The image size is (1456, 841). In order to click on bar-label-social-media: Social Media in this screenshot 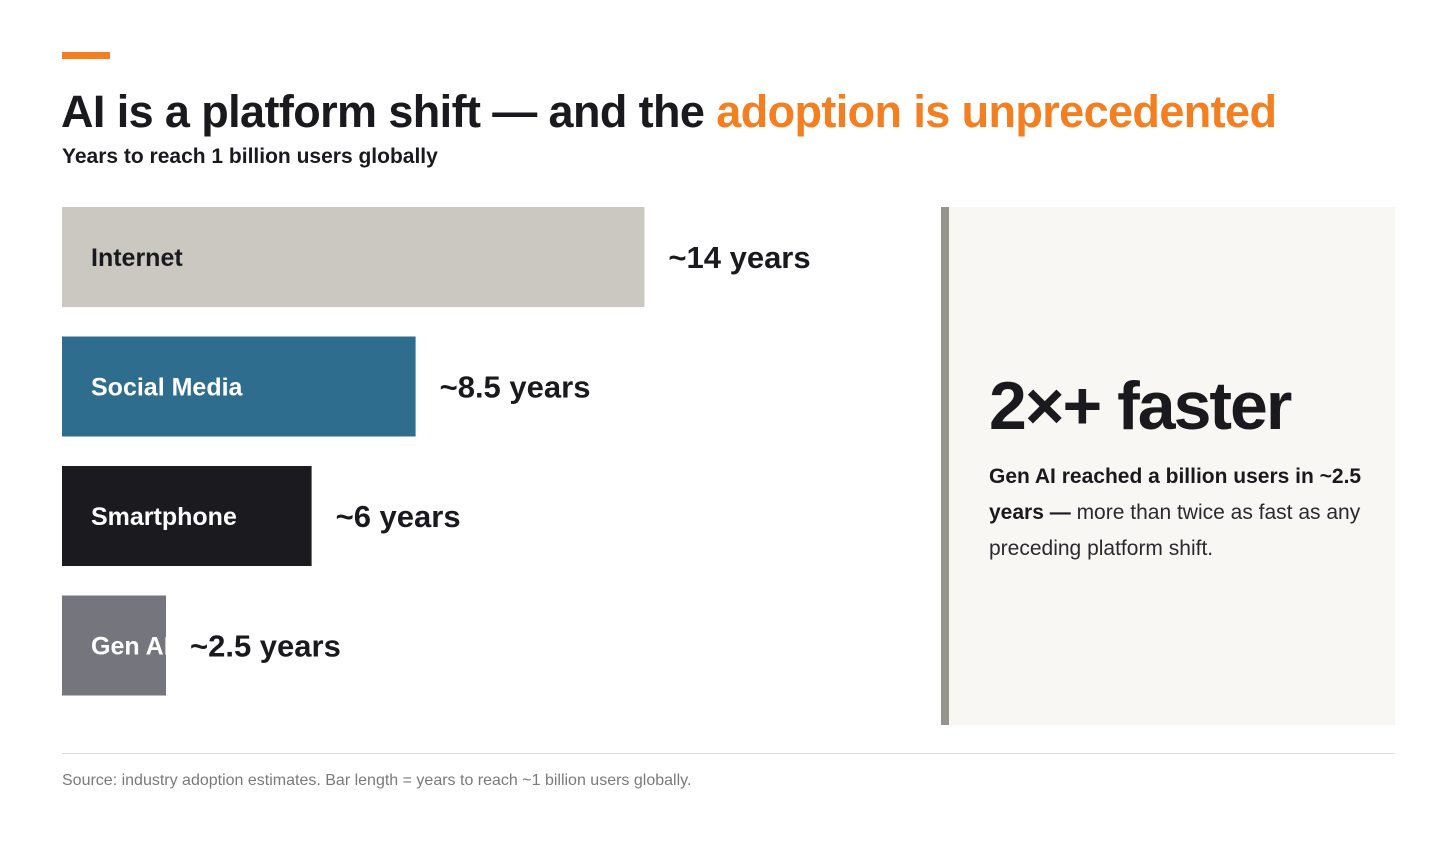, I will do `click(167, 388)`.